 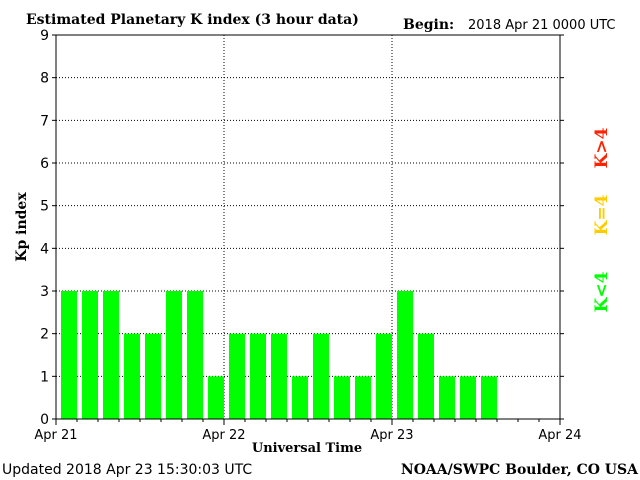 I want to click on updated-timestamp: Updated 2018 Apr 23 15:30:03 UTC, so click(x=127, y=470).